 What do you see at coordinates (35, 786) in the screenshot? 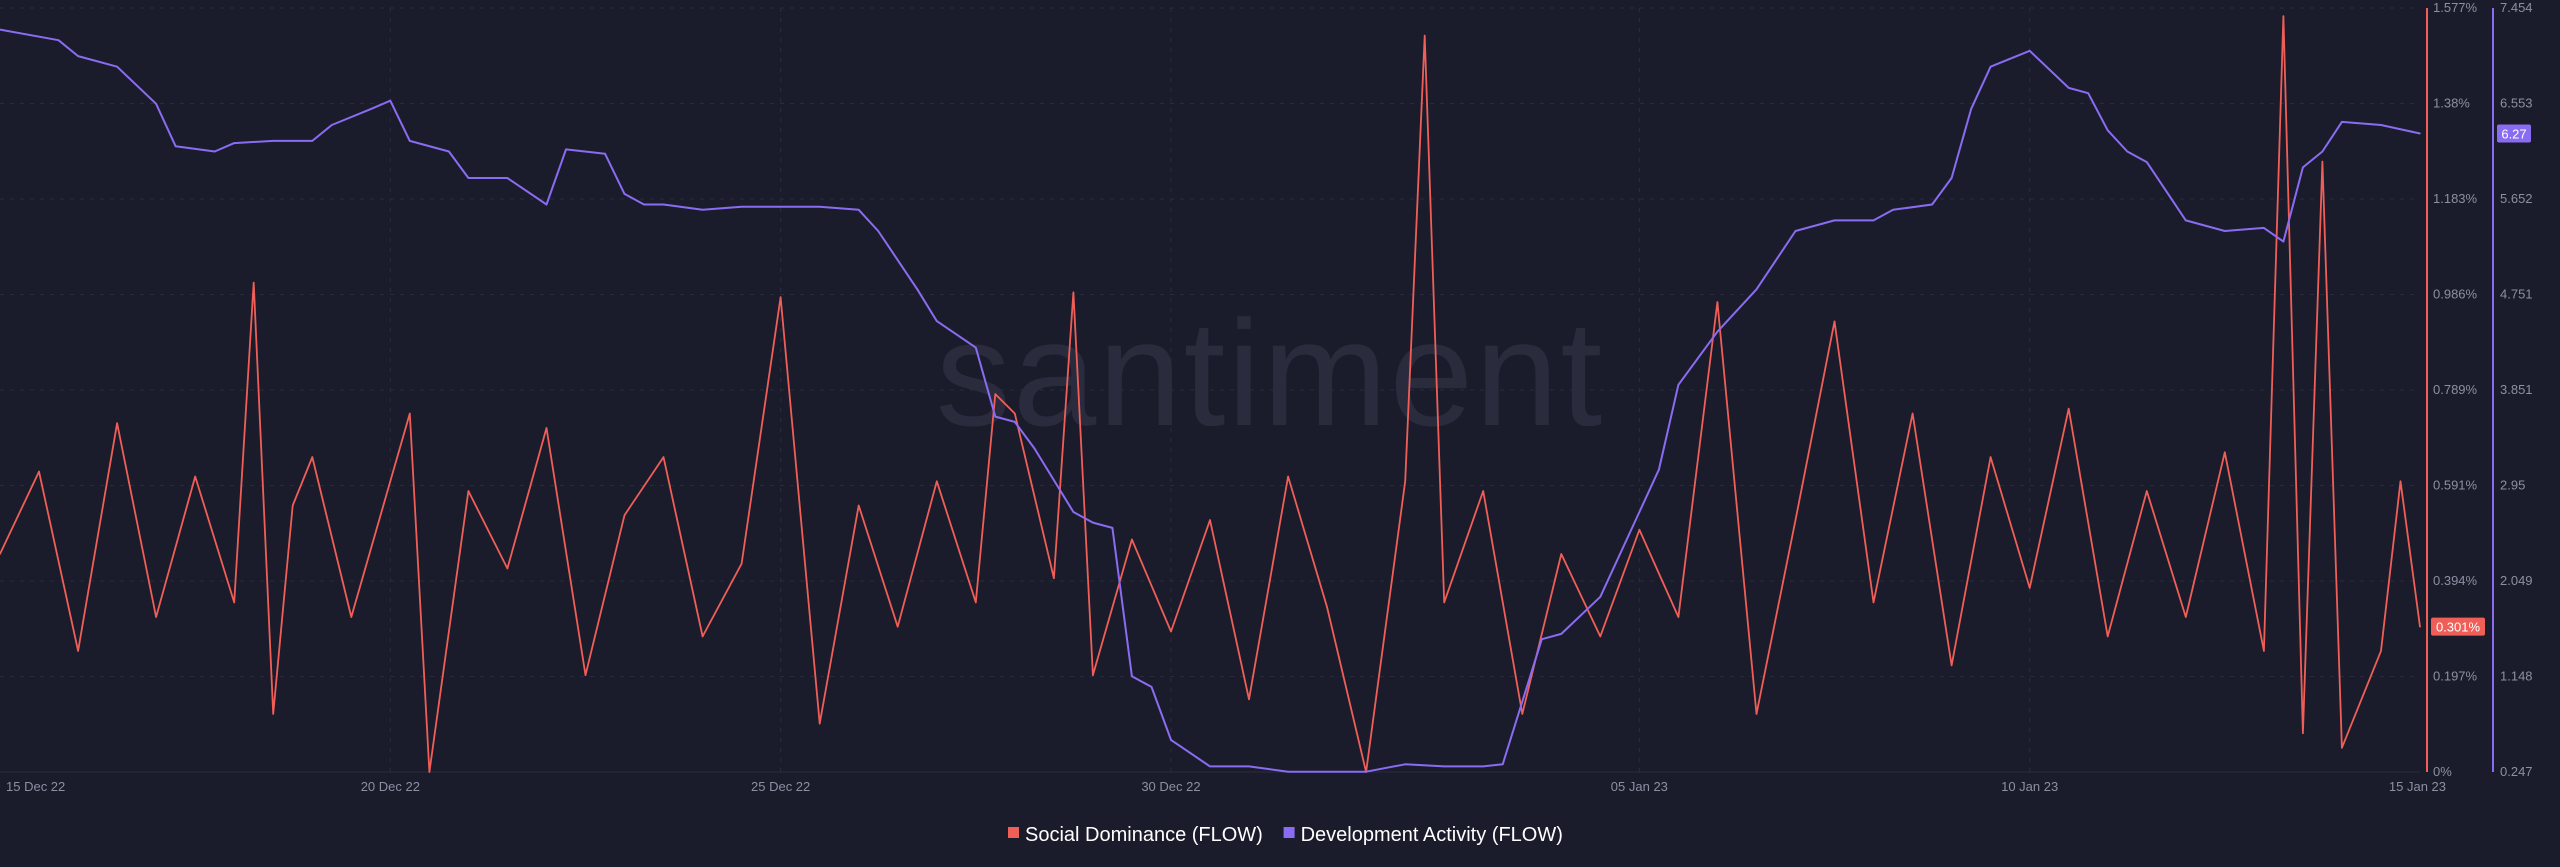
I see `x-tick-label: 15 Dec 22` at bounding box center [35, 786].